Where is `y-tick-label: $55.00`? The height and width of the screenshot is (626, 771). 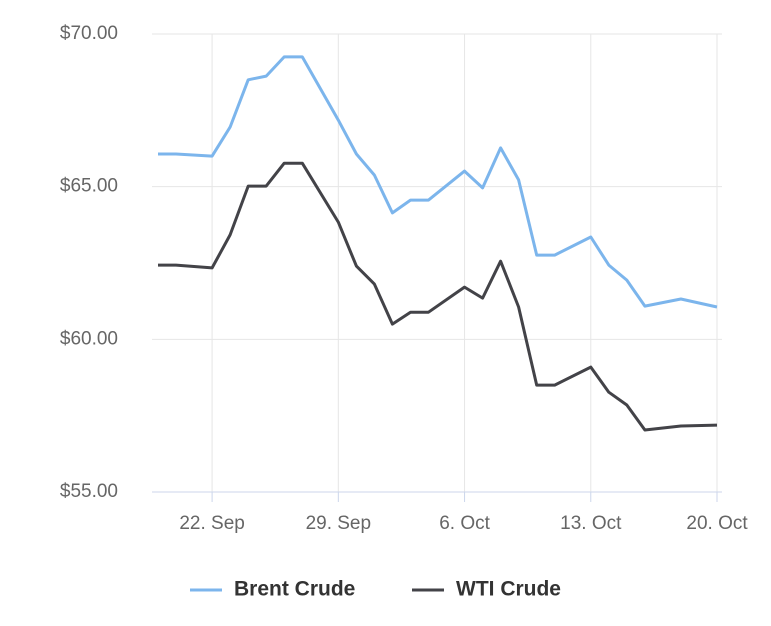 y-tick-label: $55.00 is located at coordinates (89, 491).